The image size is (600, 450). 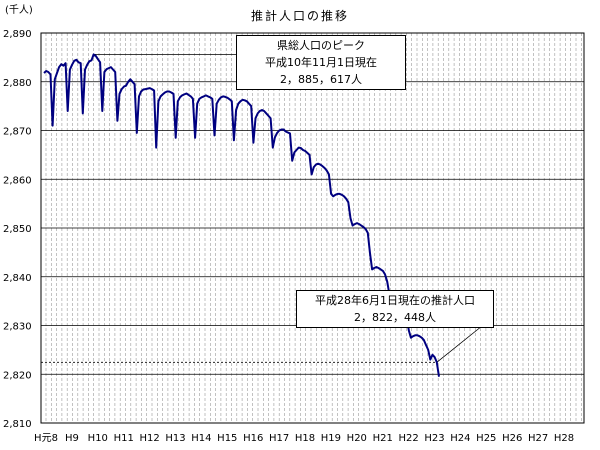 I want to click on x-tick-label: H25, so click(x=486, y=438).